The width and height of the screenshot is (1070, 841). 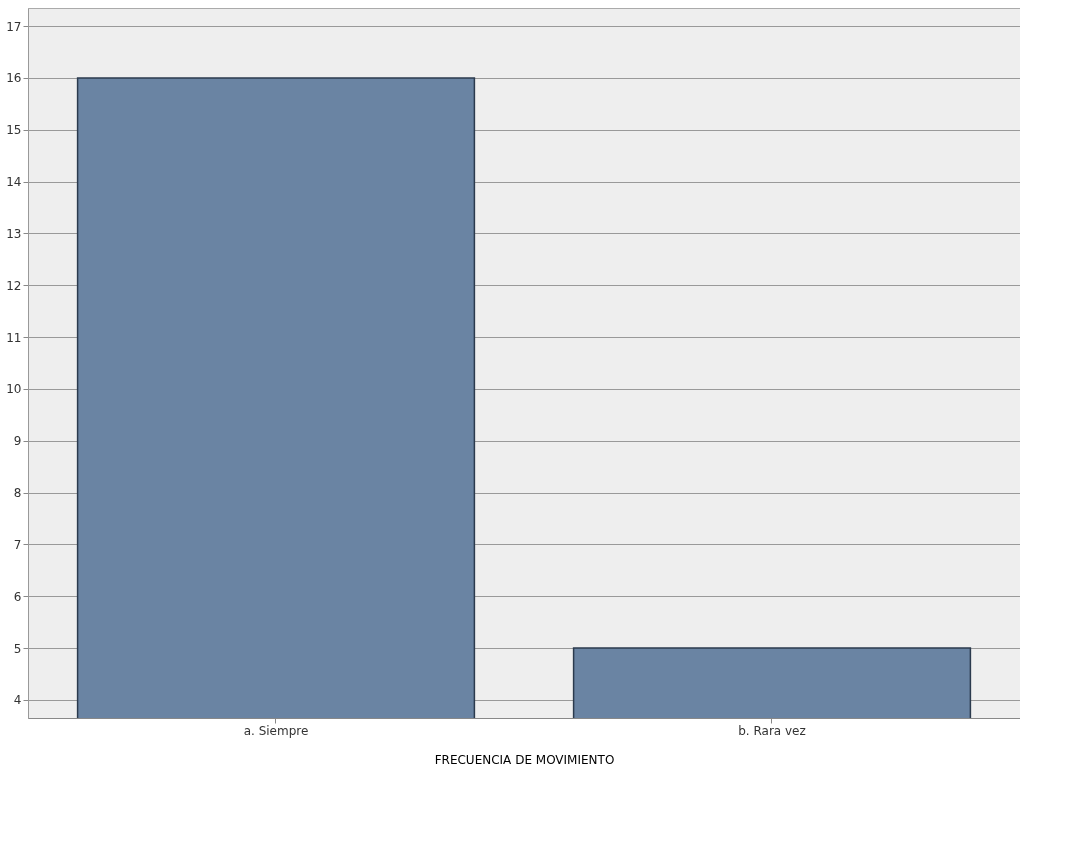 I want to click on y-tick-label: 7, so click(x=17, y=544).